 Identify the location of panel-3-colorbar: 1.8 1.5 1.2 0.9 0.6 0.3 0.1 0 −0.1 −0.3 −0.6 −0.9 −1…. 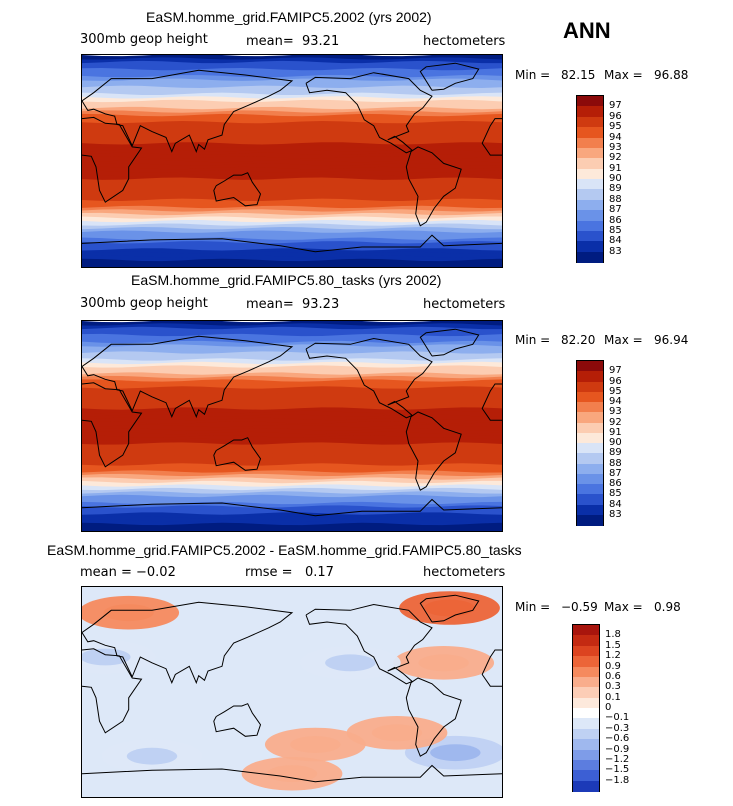
(600, 708).